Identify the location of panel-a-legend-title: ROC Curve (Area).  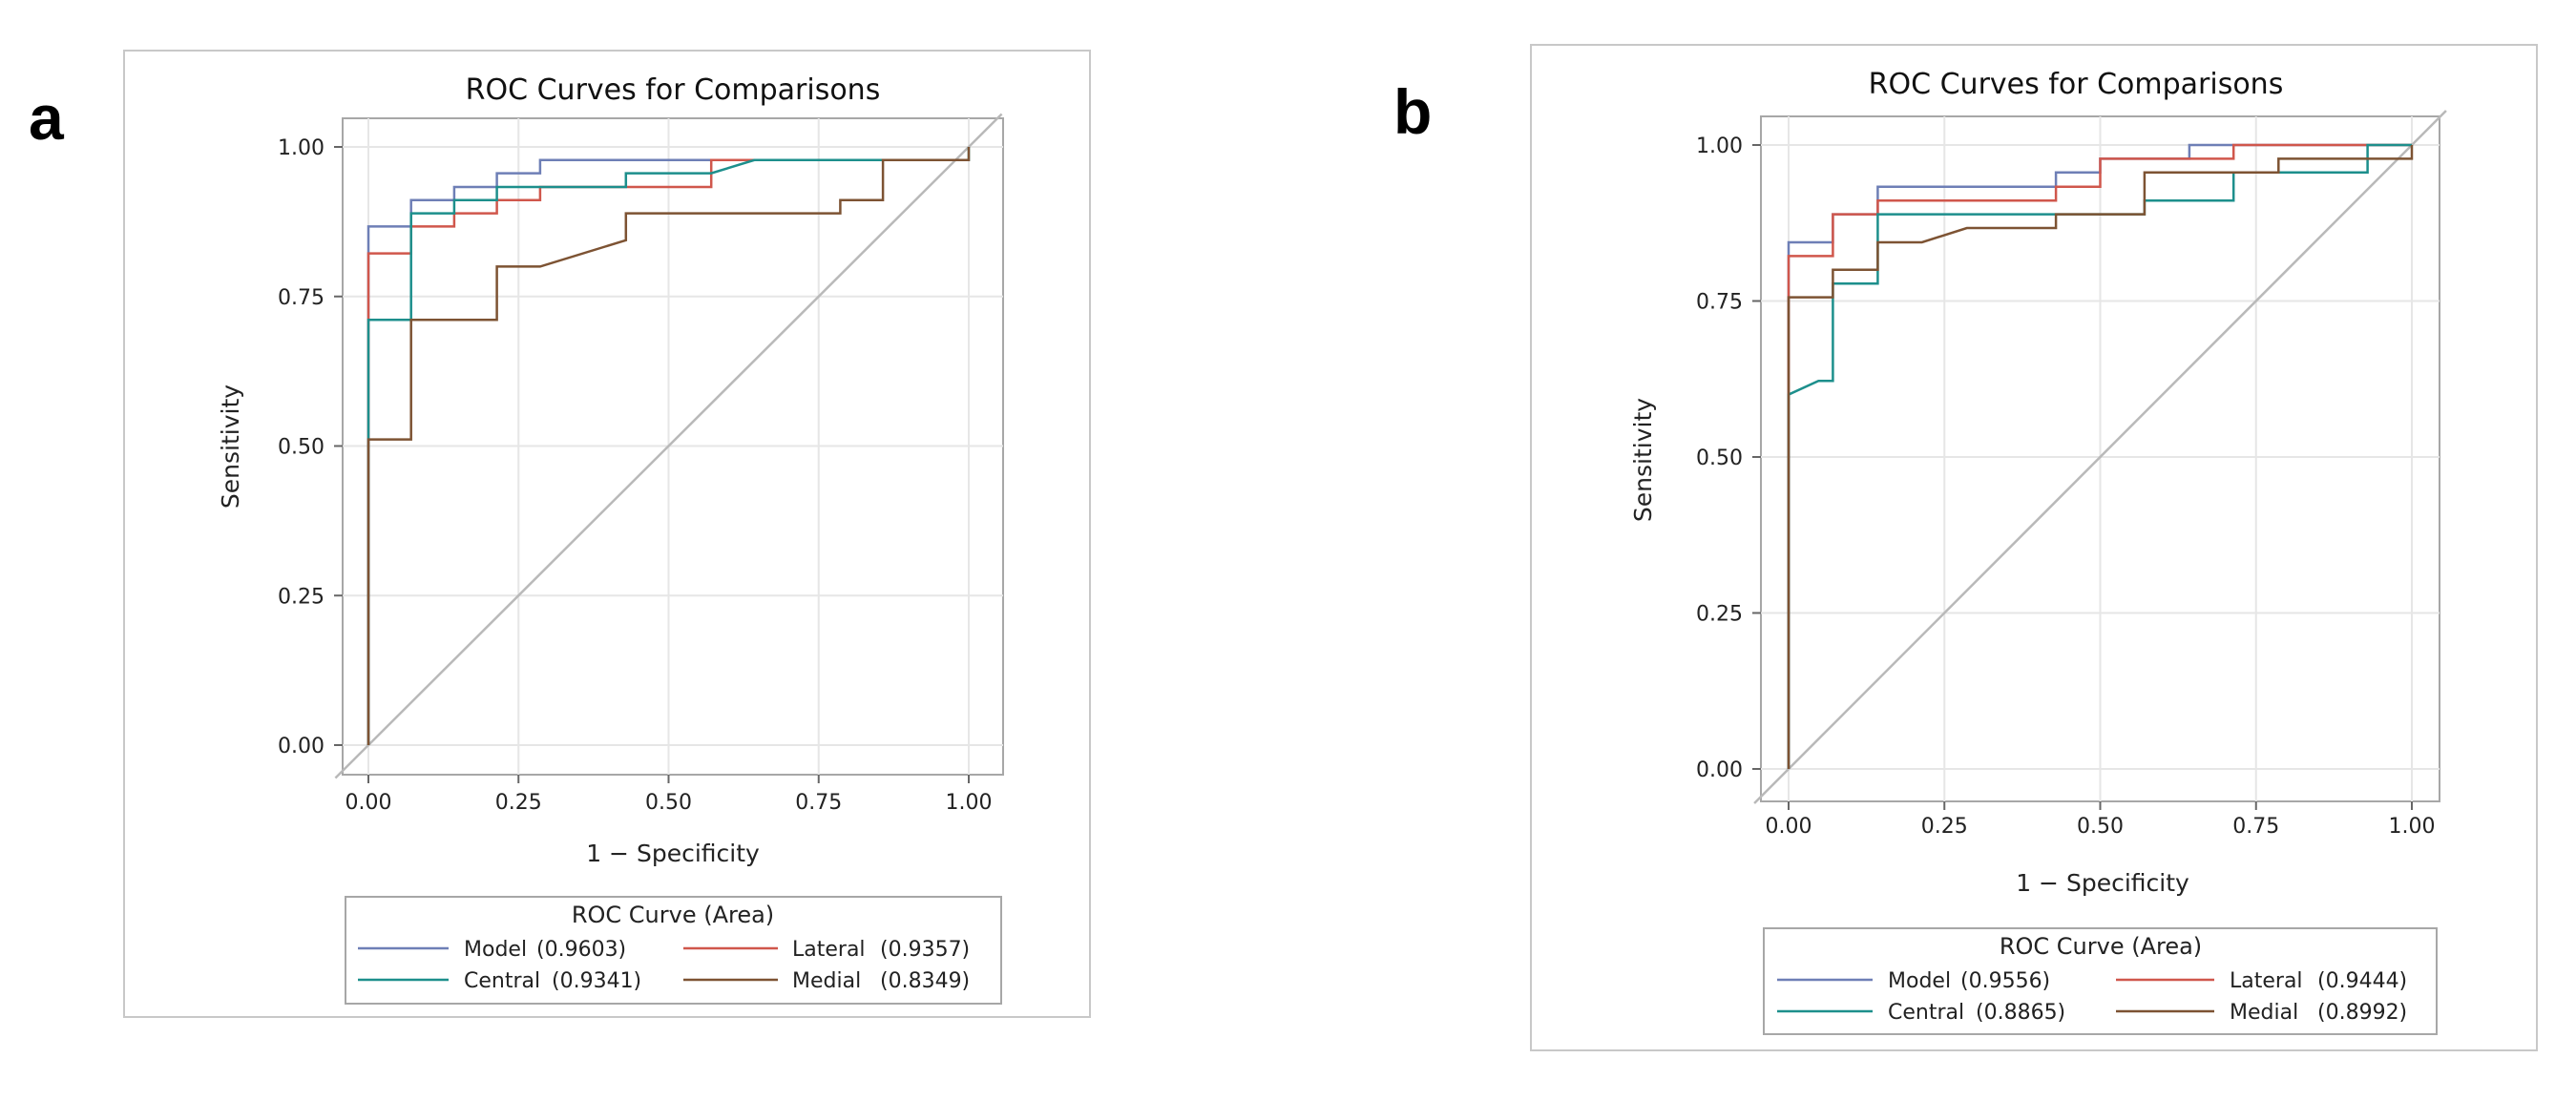
(673, 915).